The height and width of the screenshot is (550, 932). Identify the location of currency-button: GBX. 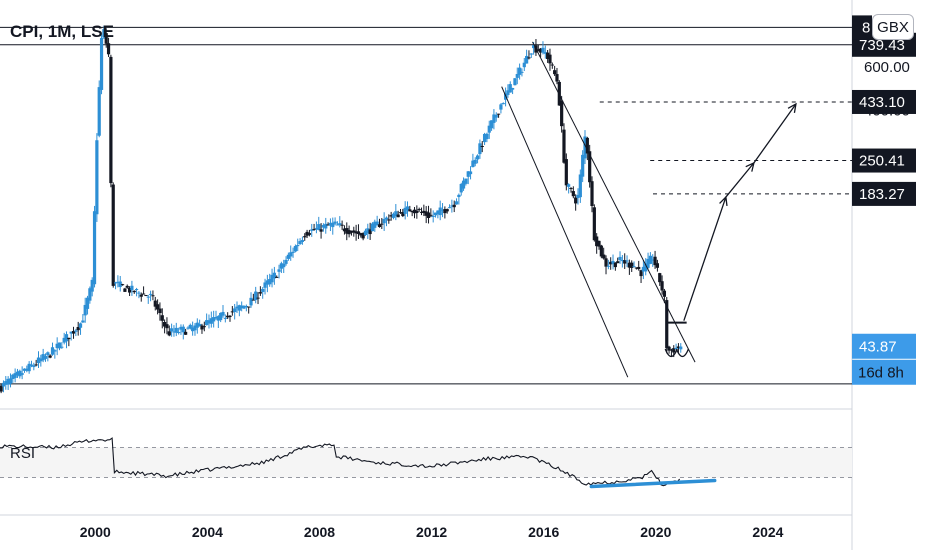
(893, 27).